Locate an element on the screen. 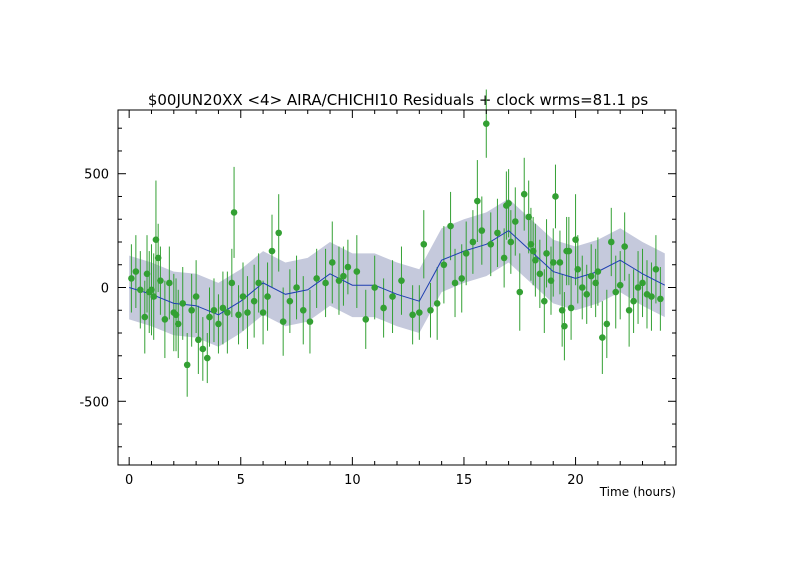 Image resolution: width=794 pixels, height=577 pixels. y-tick-label: -500 is located at coordinates (94, 402).